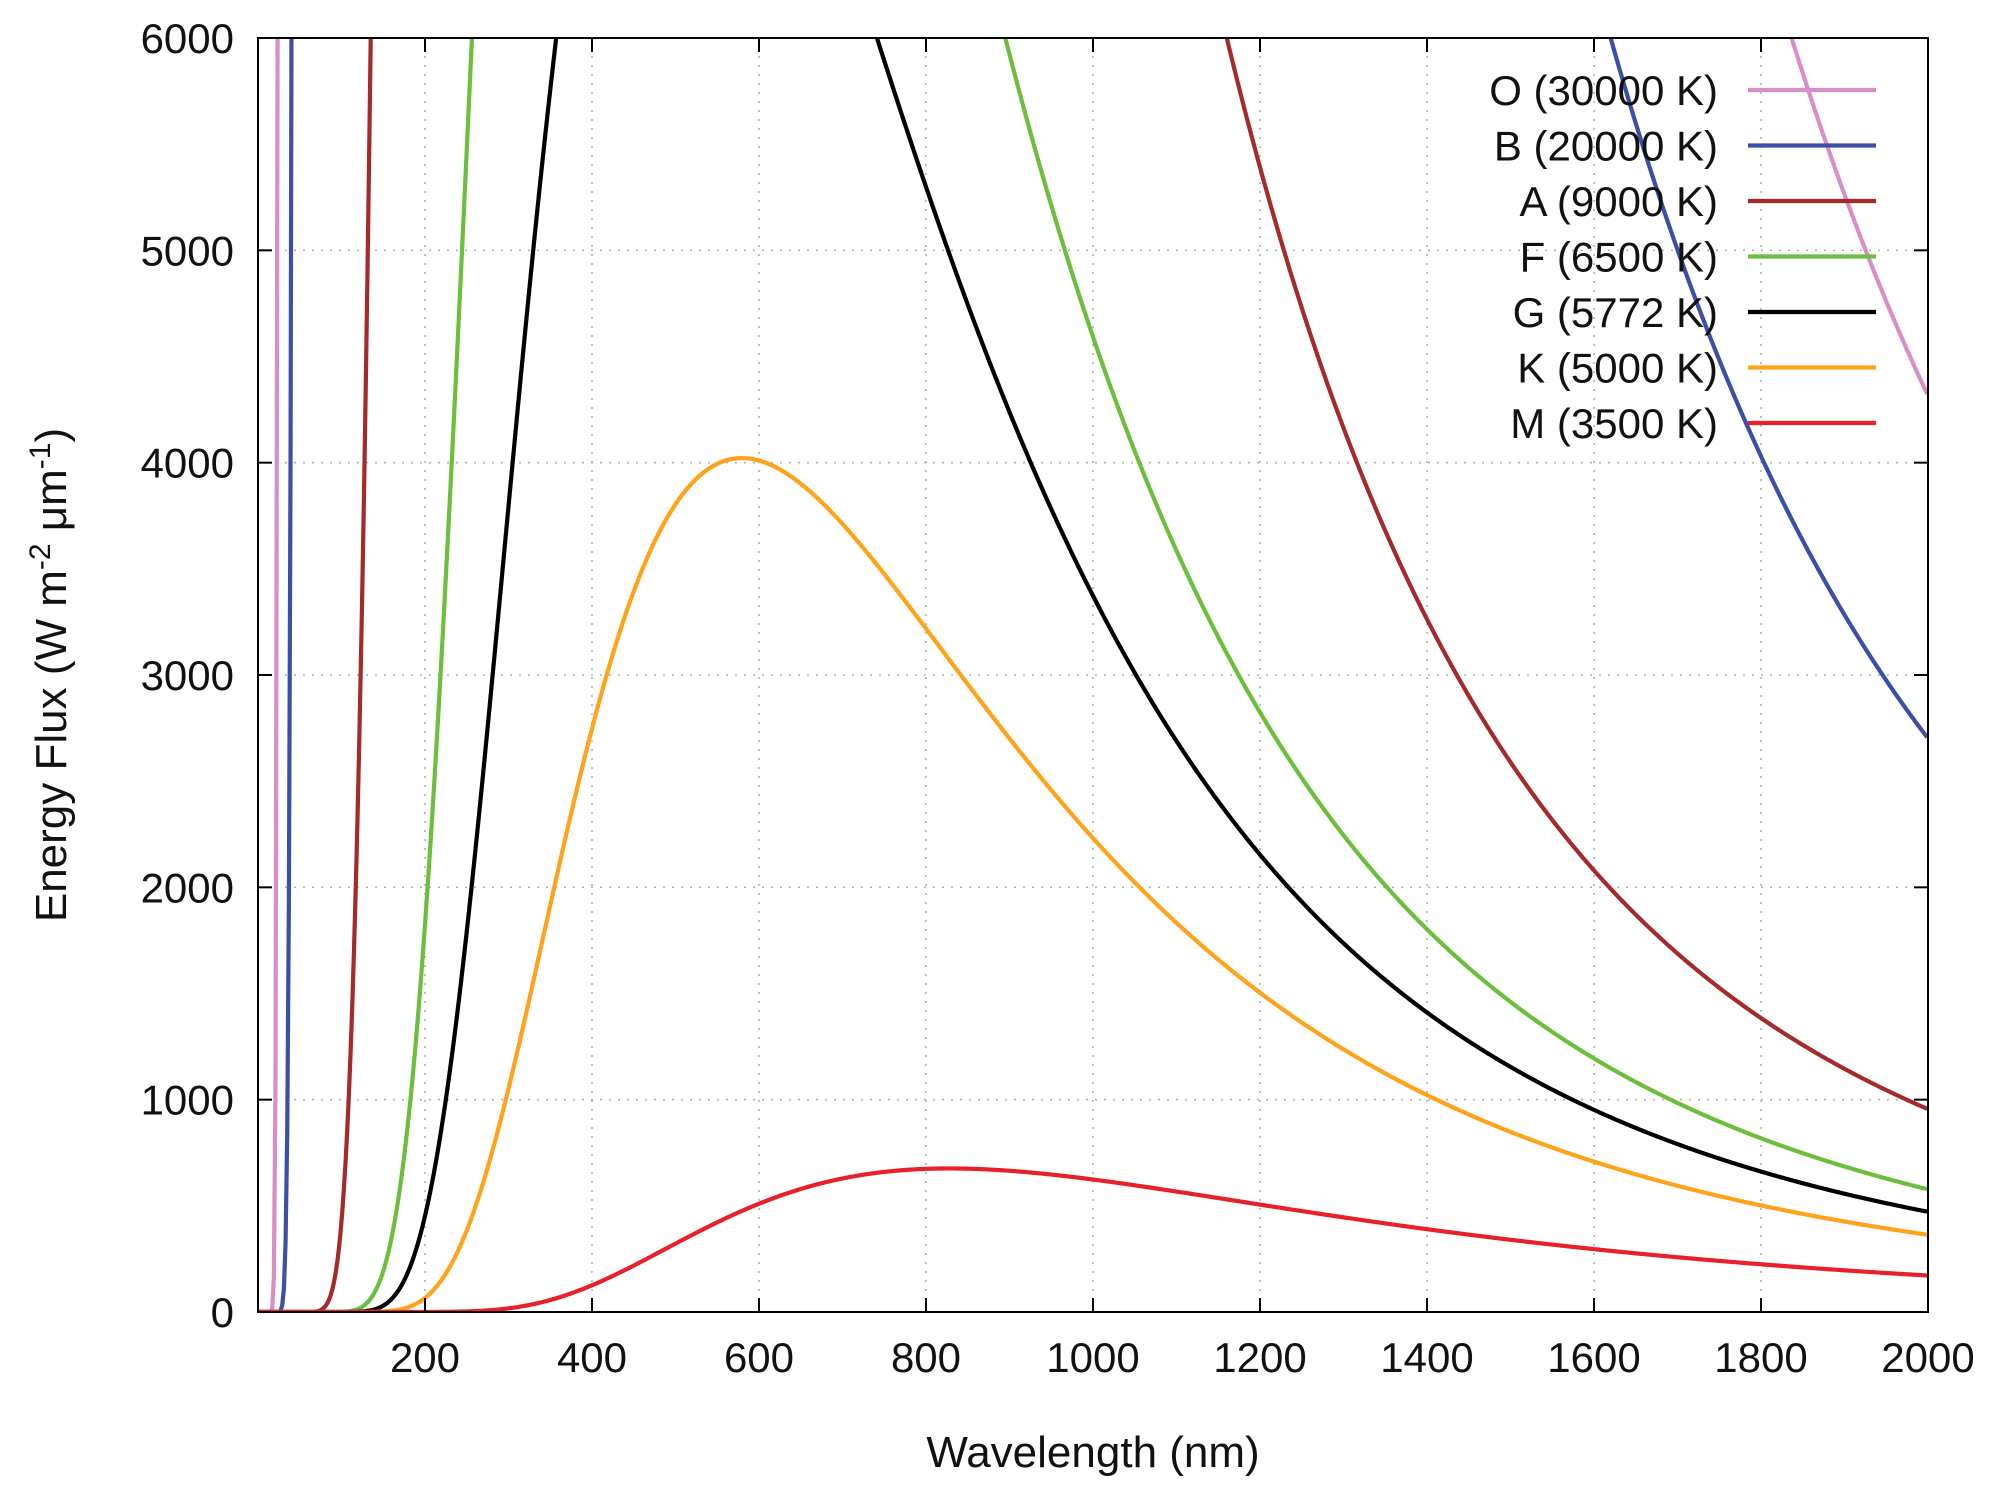  I want to click on x-tick-label: 2000, so click(1927, 1357).